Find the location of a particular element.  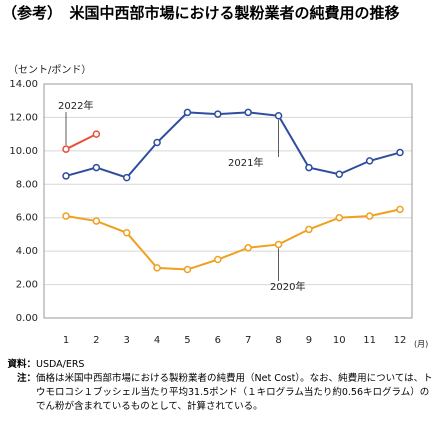

note-label: 注： is located at coordinates (26, 378).